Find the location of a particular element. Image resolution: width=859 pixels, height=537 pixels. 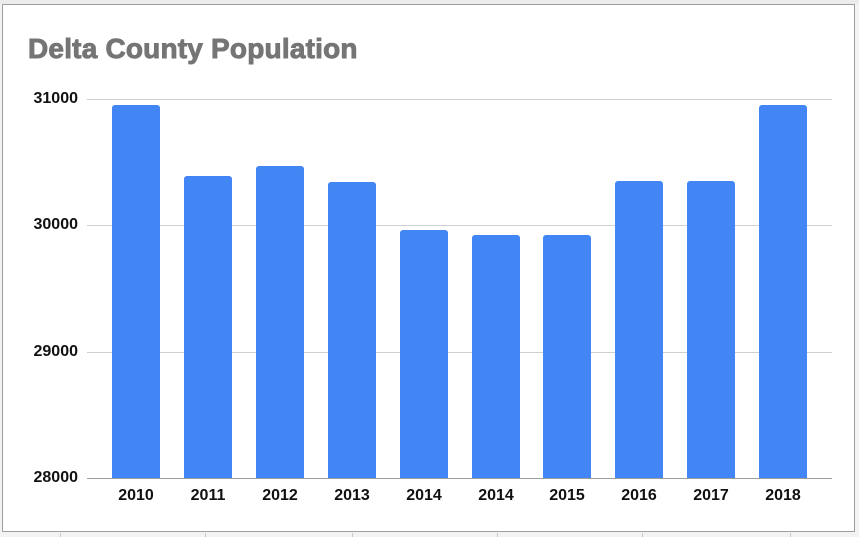

y-tick-label: 28000 is located at coordinates (56, 477).